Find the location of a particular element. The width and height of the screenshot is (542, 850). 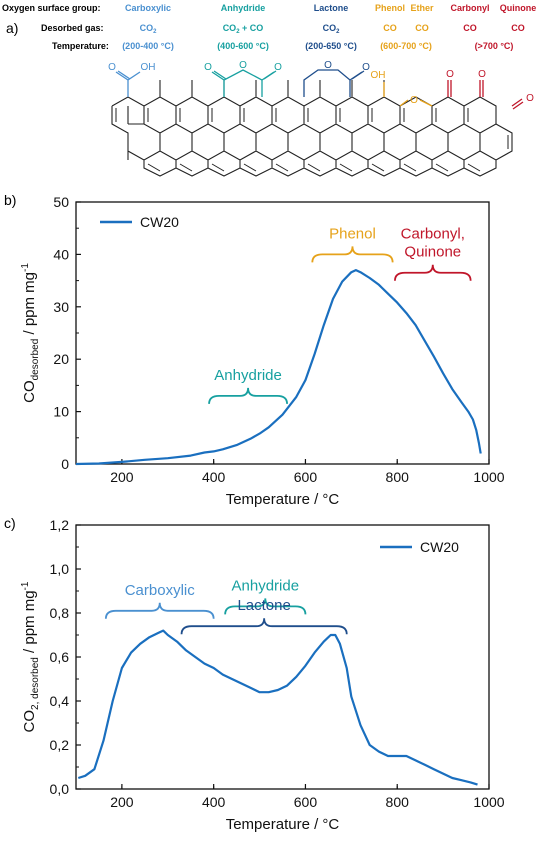

y-axis-label-sub: desorbed is located at coordinates (35, 360).